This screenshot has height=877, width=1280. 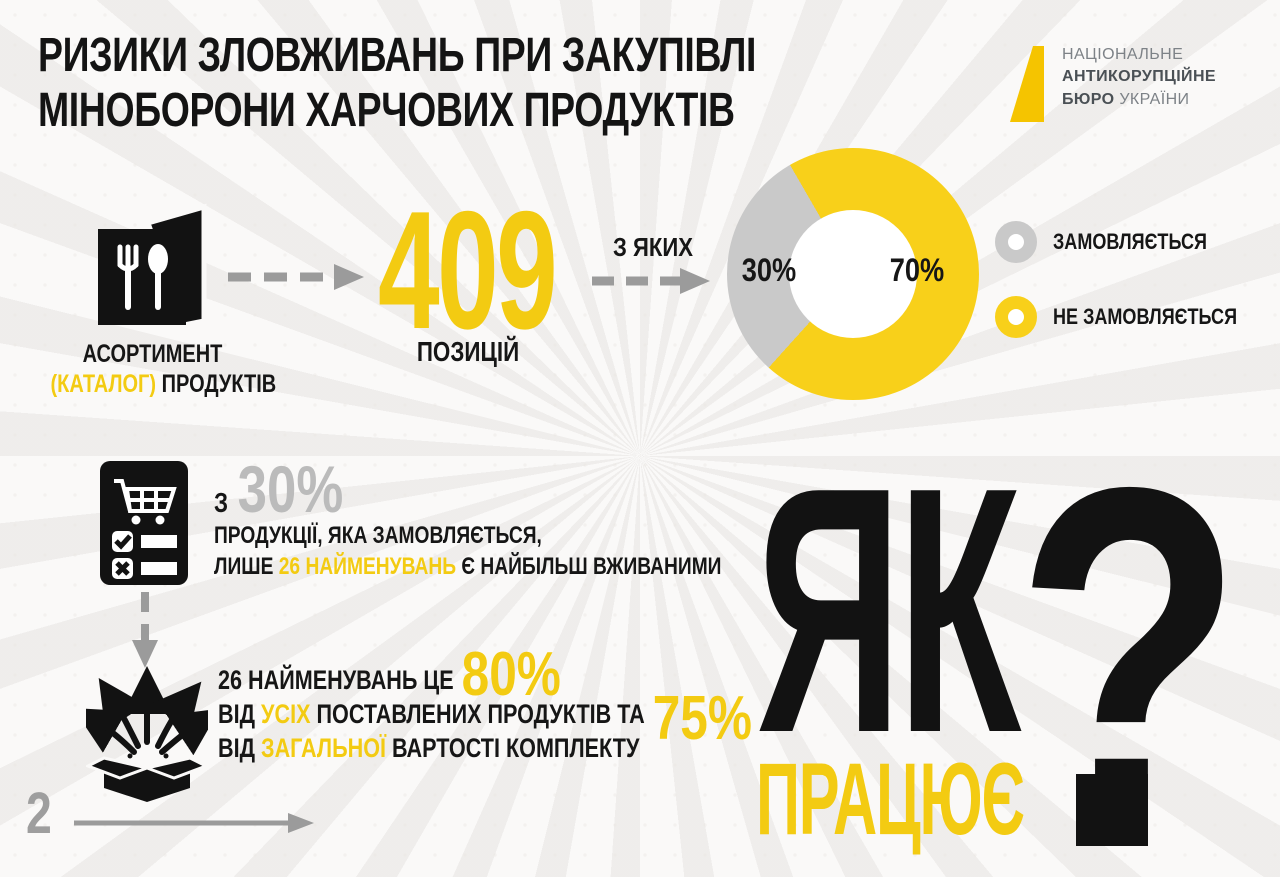 What do you see at coordinates (468, 270) in the screenshot?
I see `positions-count: 409` at bounding box center [468, 270].